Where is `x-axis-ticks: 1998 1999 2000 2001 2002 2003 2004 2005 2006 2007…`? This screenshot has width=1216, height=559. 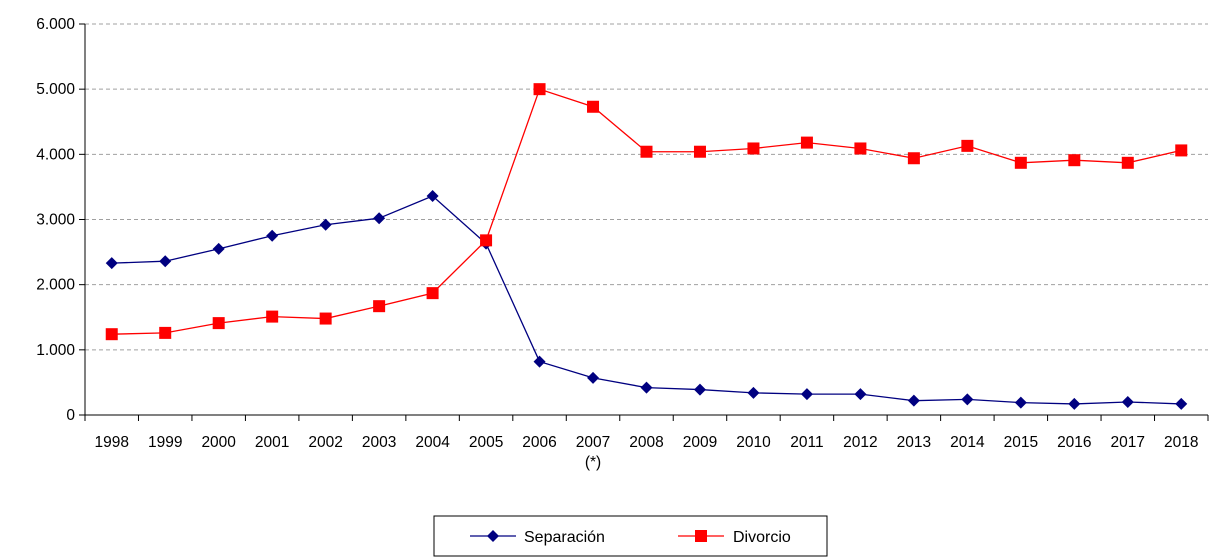
x-axis-ticks: 1998 1999 2000 2001 2002 2003 2004 2005 2006 2007… is located at coordinates (646, 443).